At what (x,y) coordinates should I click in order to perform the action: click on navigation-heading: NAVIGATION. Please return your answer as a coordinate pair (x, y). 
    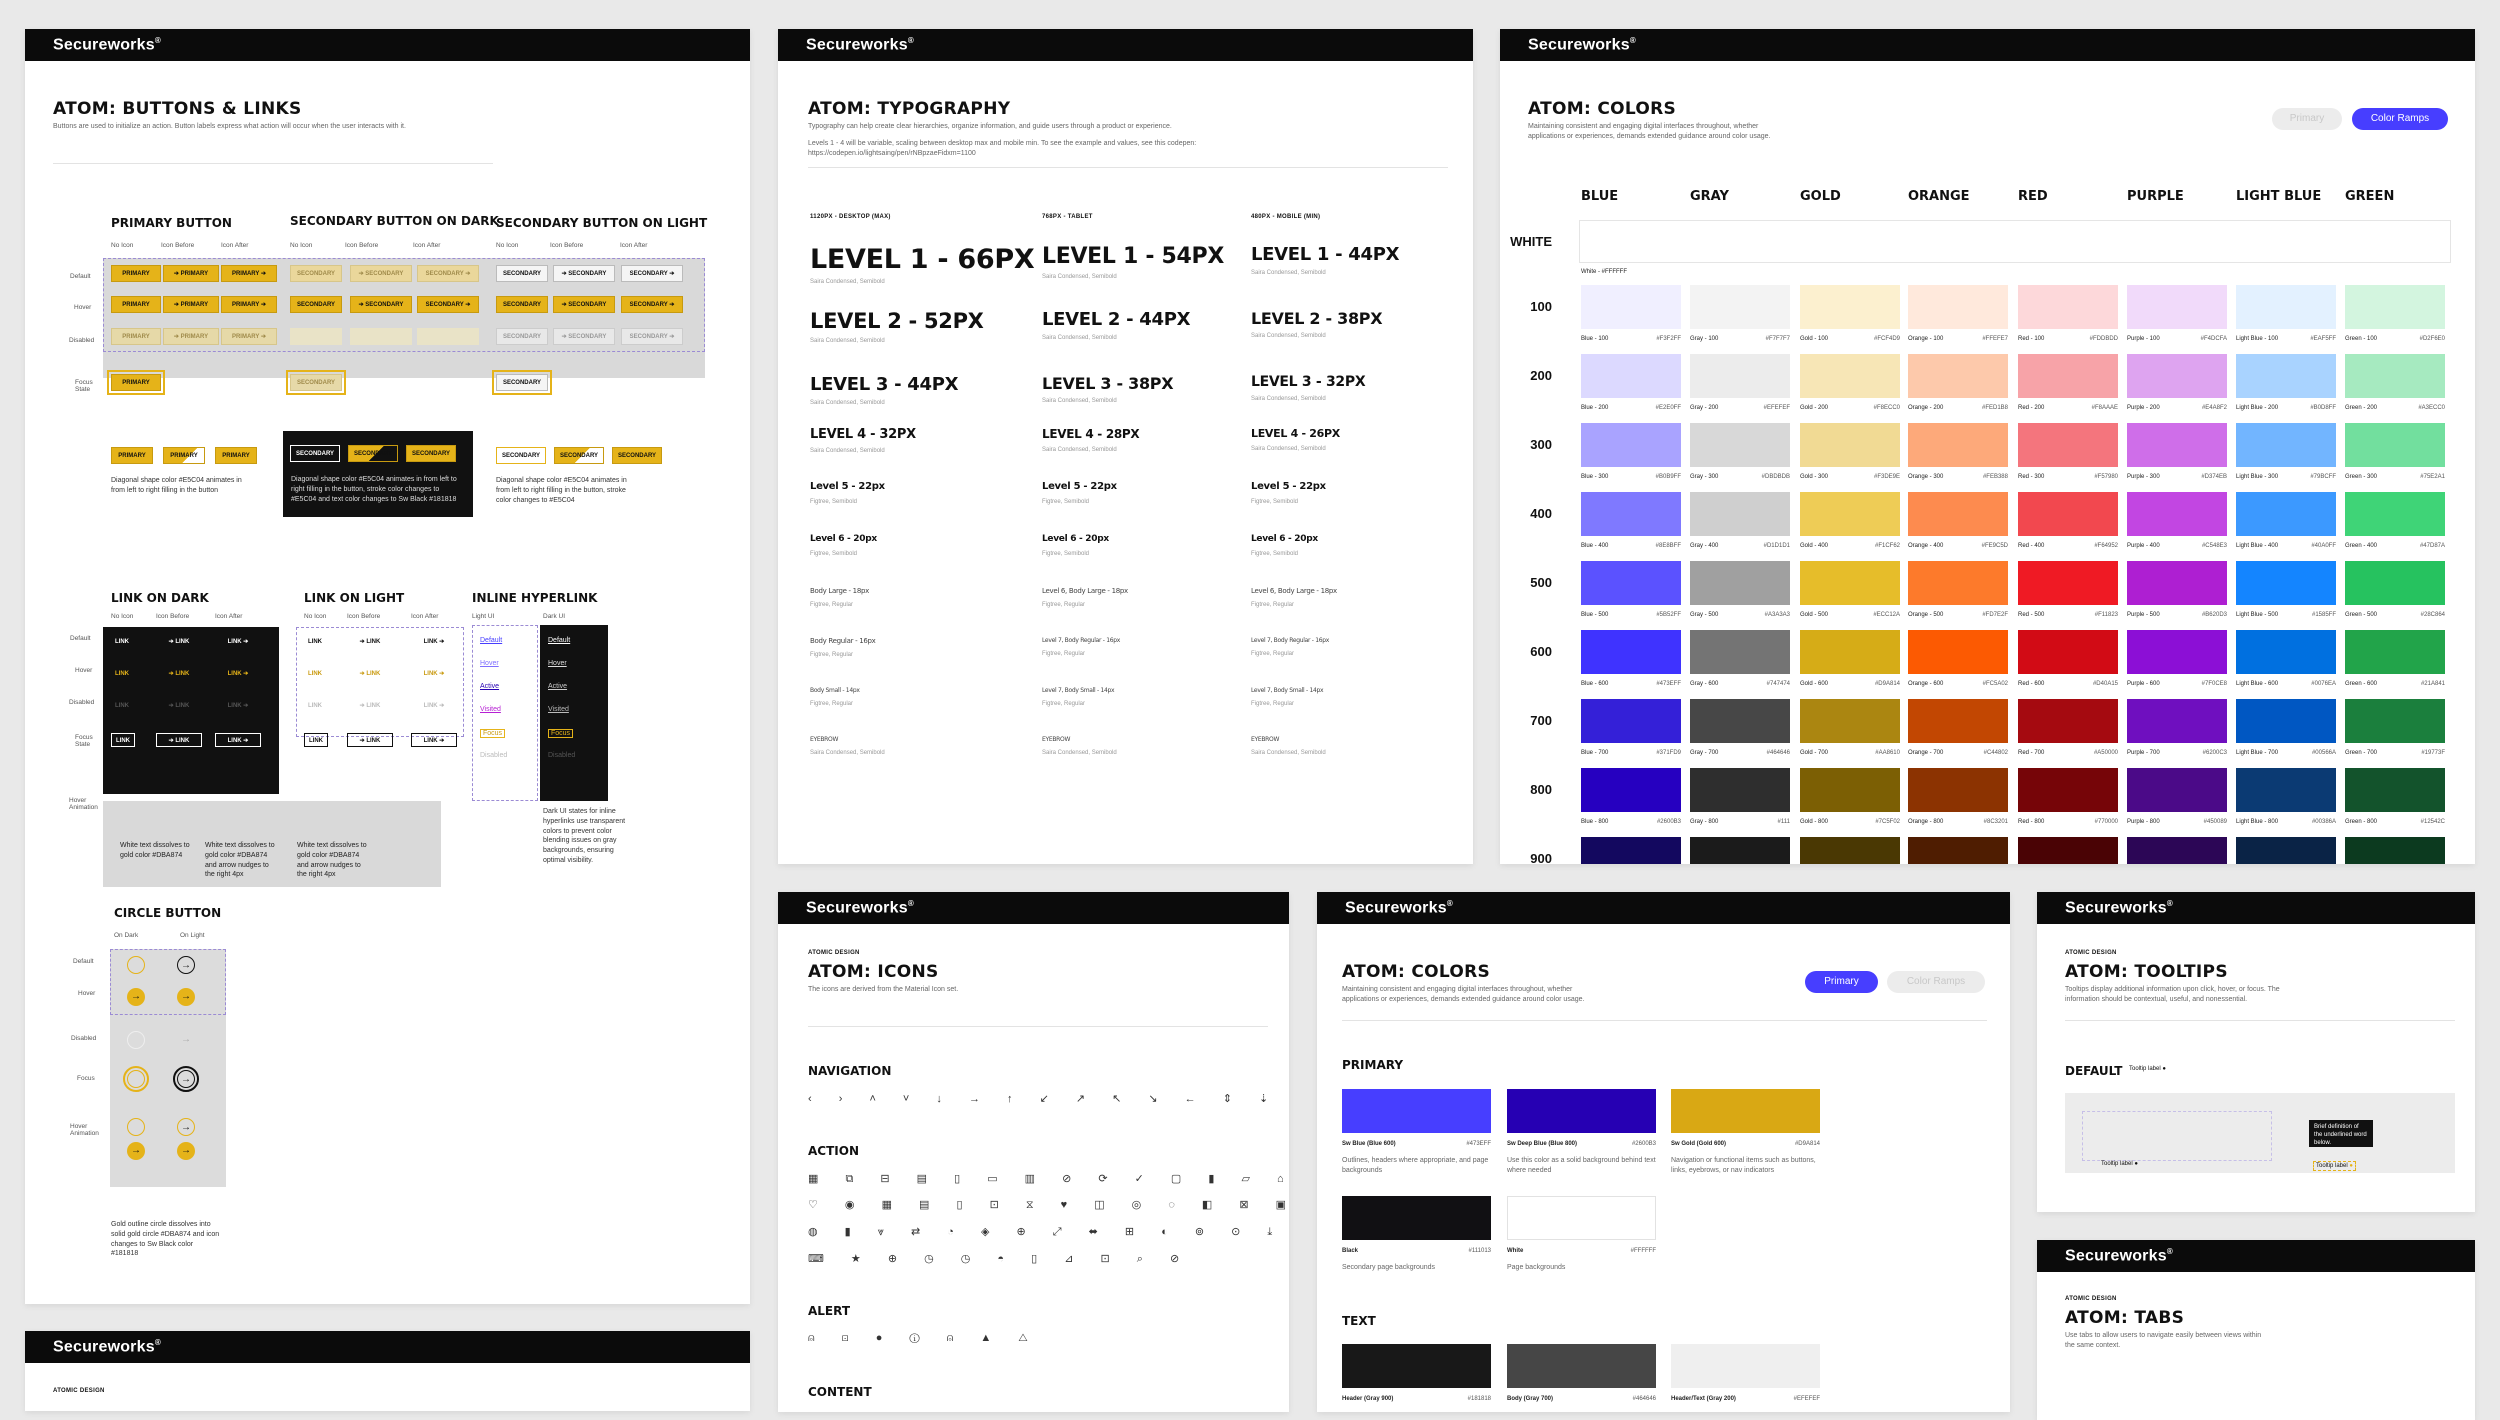
    Looking at the image, I should click on (850, 1071).